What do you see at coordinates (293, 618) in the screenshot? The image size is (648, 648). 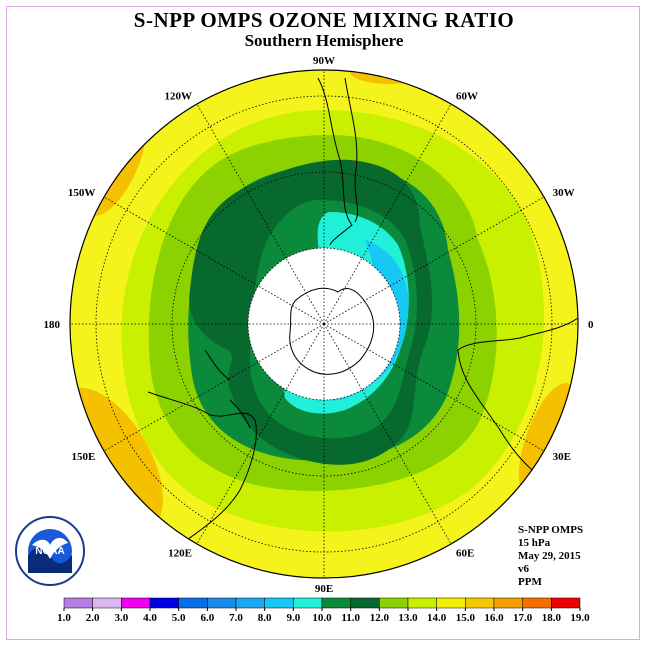 I see `colorbar-tick-label: 9.0` at bounding box center [293, 618].